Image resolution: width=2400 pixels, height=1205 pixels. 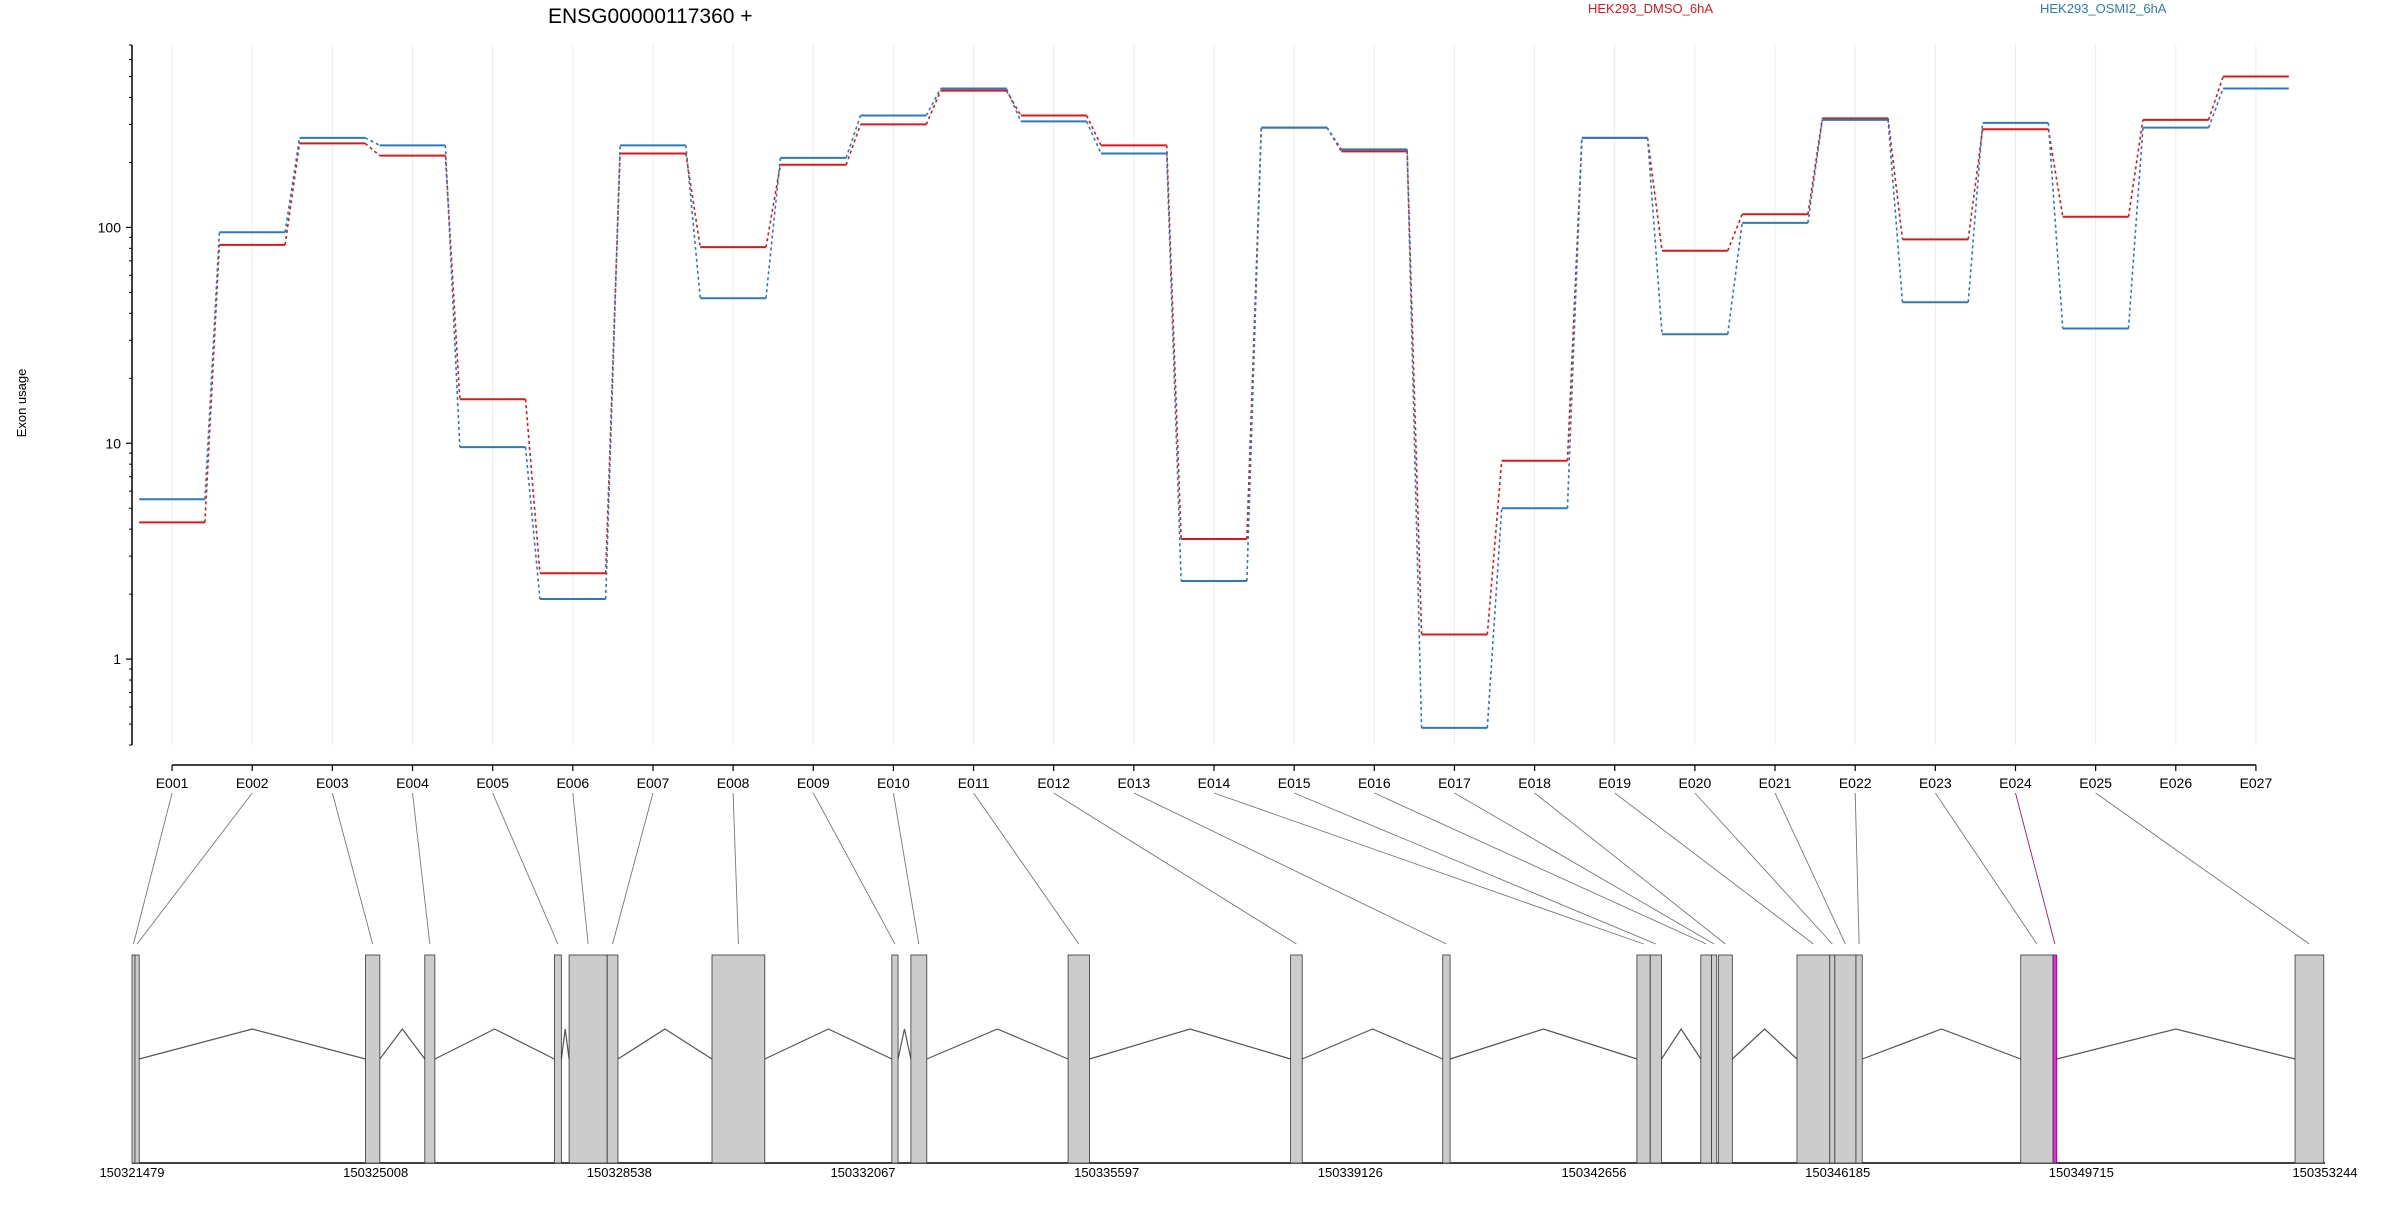 What do you see at coordinates (1540, 868) in the screenshot?
I see `connector-E016` at bounding box center [1540, 868].